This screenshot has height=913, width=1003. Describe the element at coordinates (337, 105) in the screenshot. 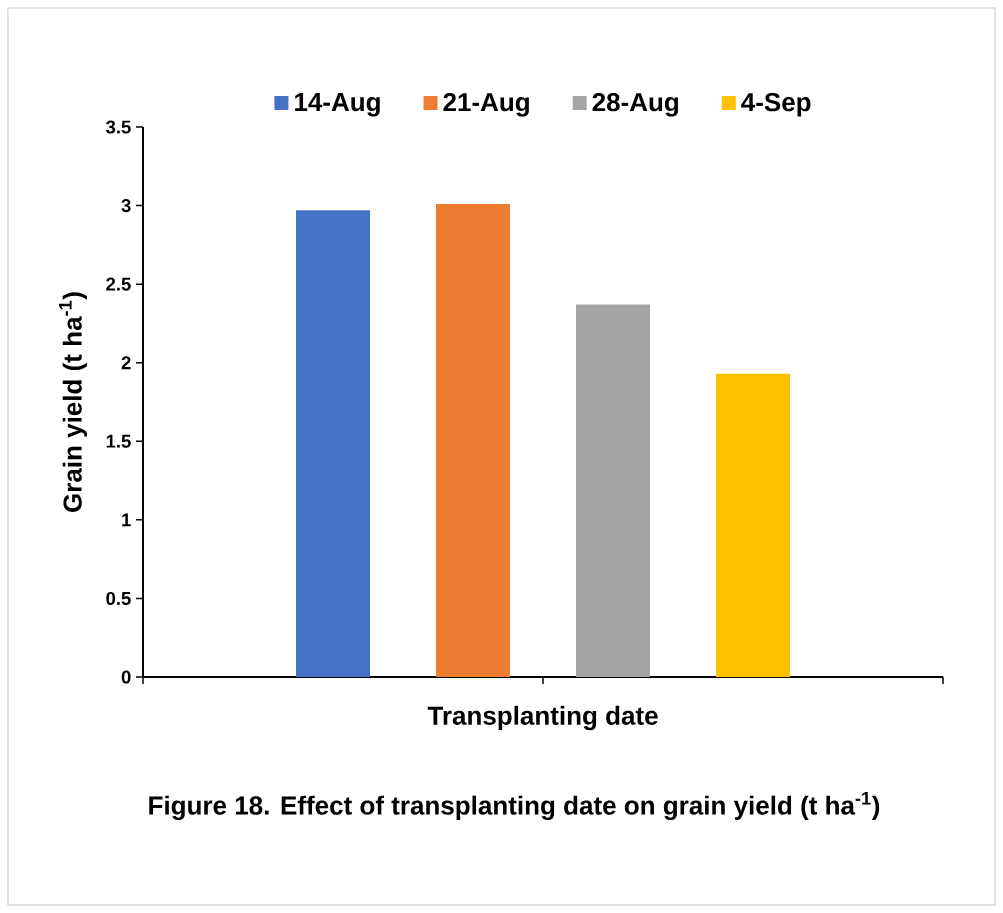

I see `legend-label: 14-Aug` at that location.